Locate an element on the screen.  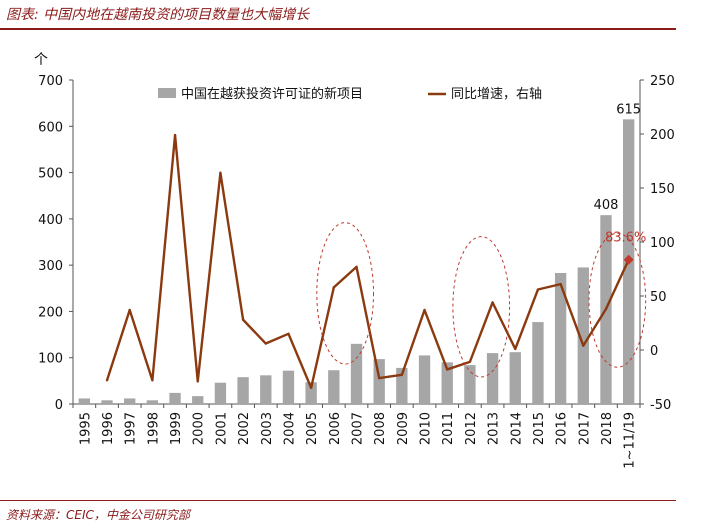
bar-data-label: 615 is located at coordinates (628, 109).